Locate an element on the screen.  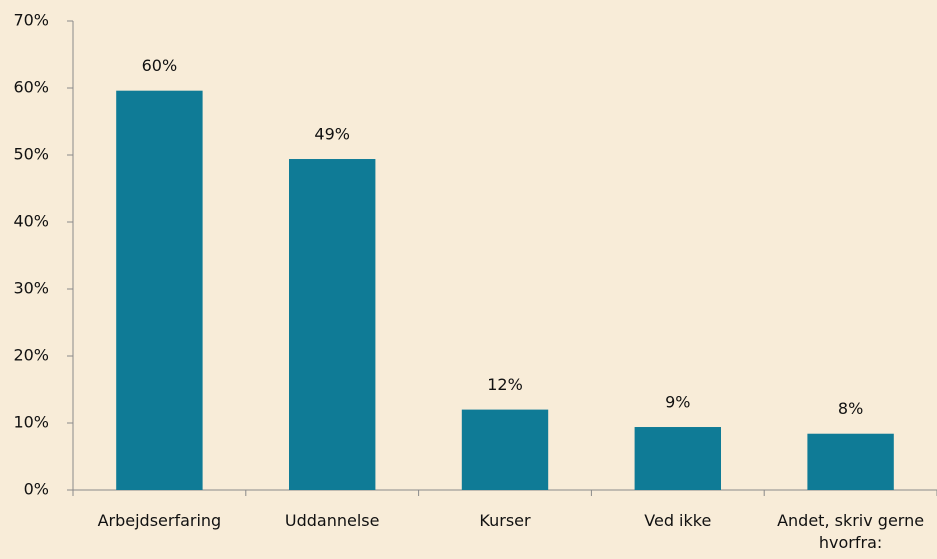
value-label: 60% is located at coordinates (160, 65).